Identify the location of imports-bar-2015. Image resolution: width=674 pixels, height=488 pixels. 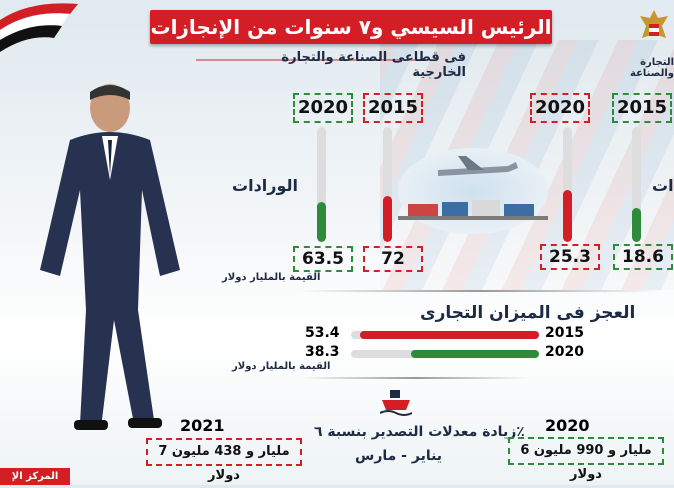
(387, 184).